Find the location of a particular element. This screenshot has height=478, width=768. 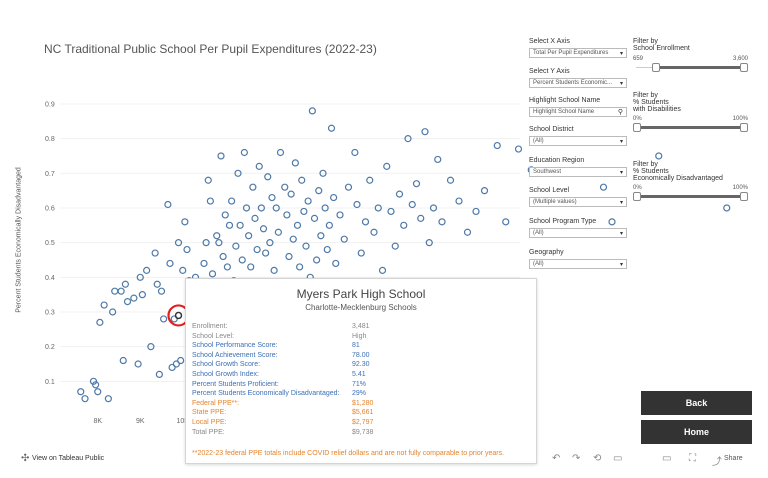

enrollment-slider is located at coordinates (690, 68).